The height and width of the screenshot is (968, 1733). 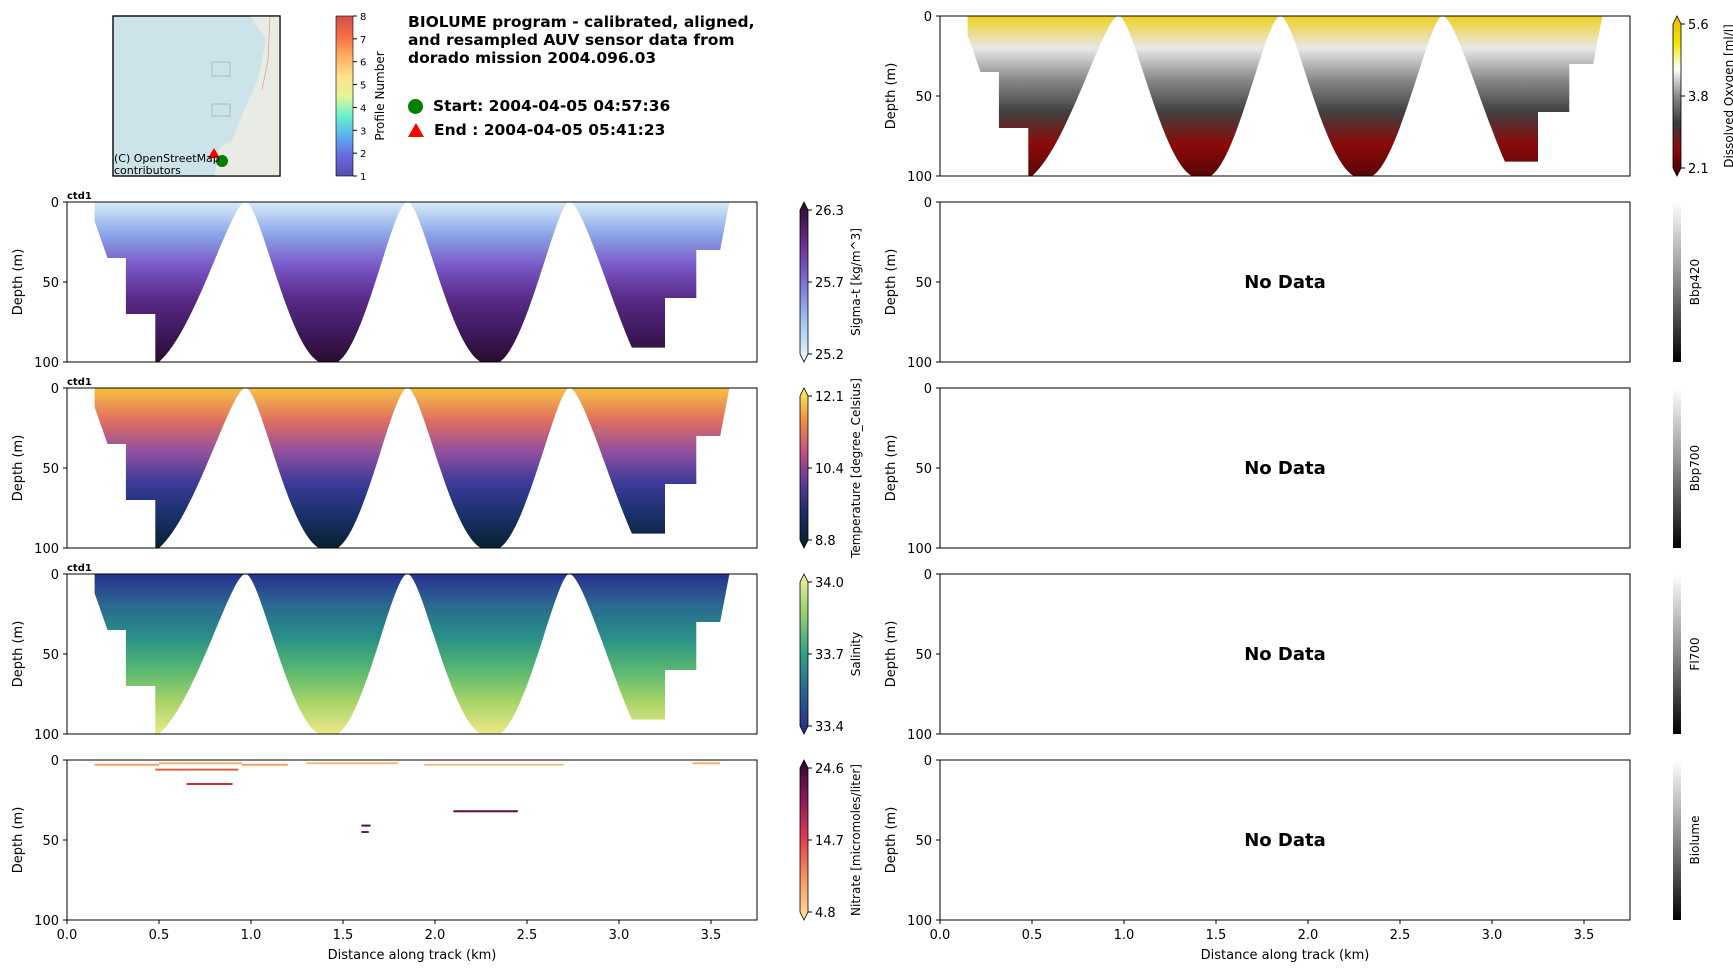 I want to click on colorbar-tick-label: 34.0, so click(x=829, y=583).